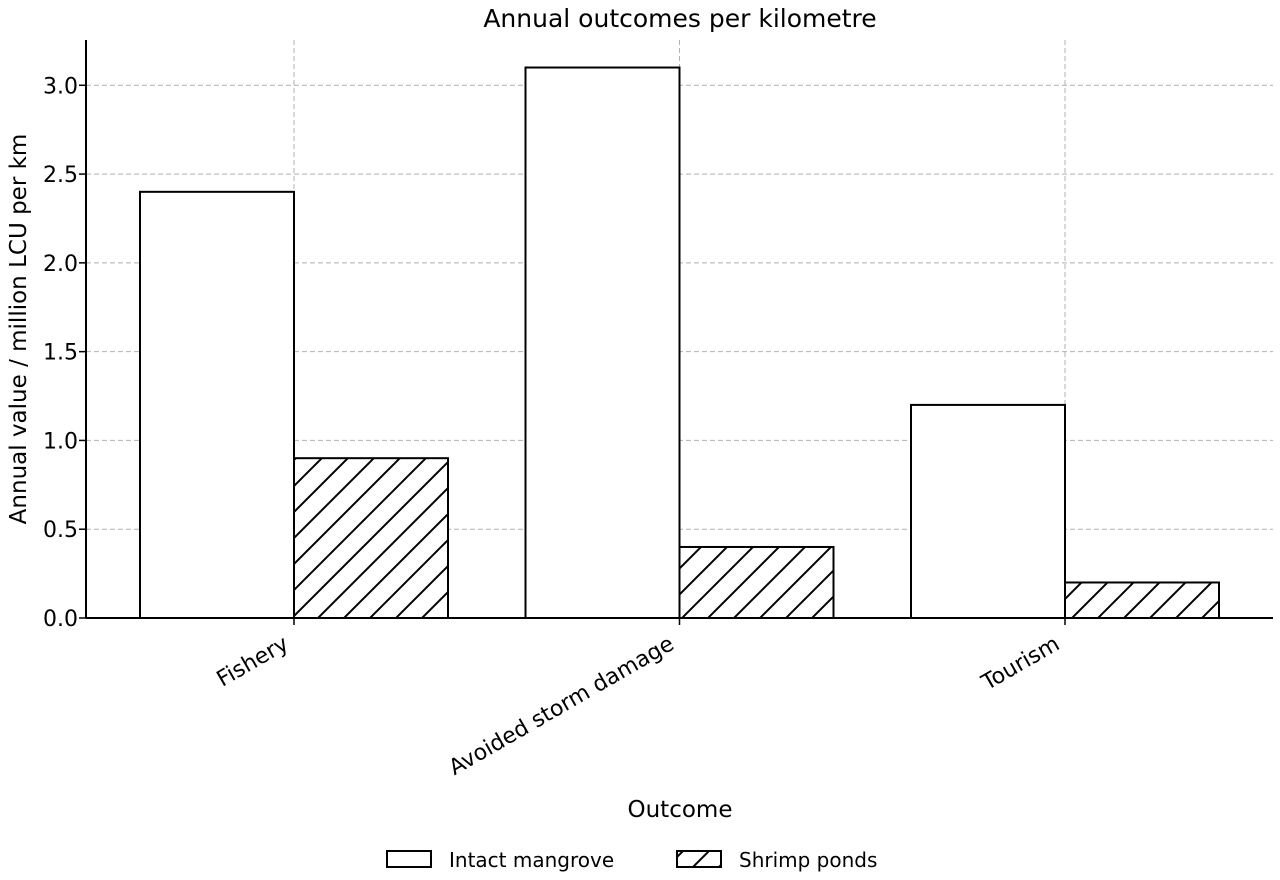 This screenshot has width=1280, height=880. Describe the element at coordinates (699, 859) in the screenshot. I see `legend-swatch-shrimp-ponds` at that location.